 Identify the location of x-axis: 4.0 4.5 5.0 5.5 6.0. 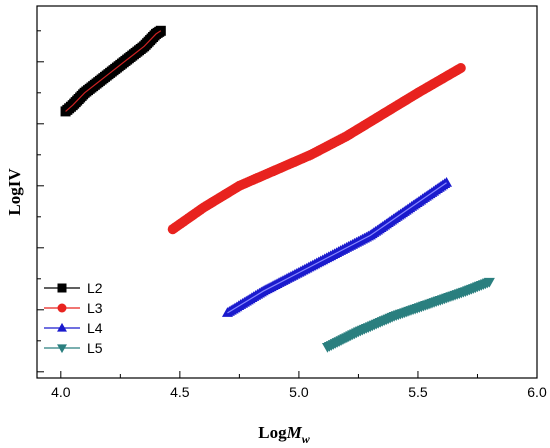
(299, 385).